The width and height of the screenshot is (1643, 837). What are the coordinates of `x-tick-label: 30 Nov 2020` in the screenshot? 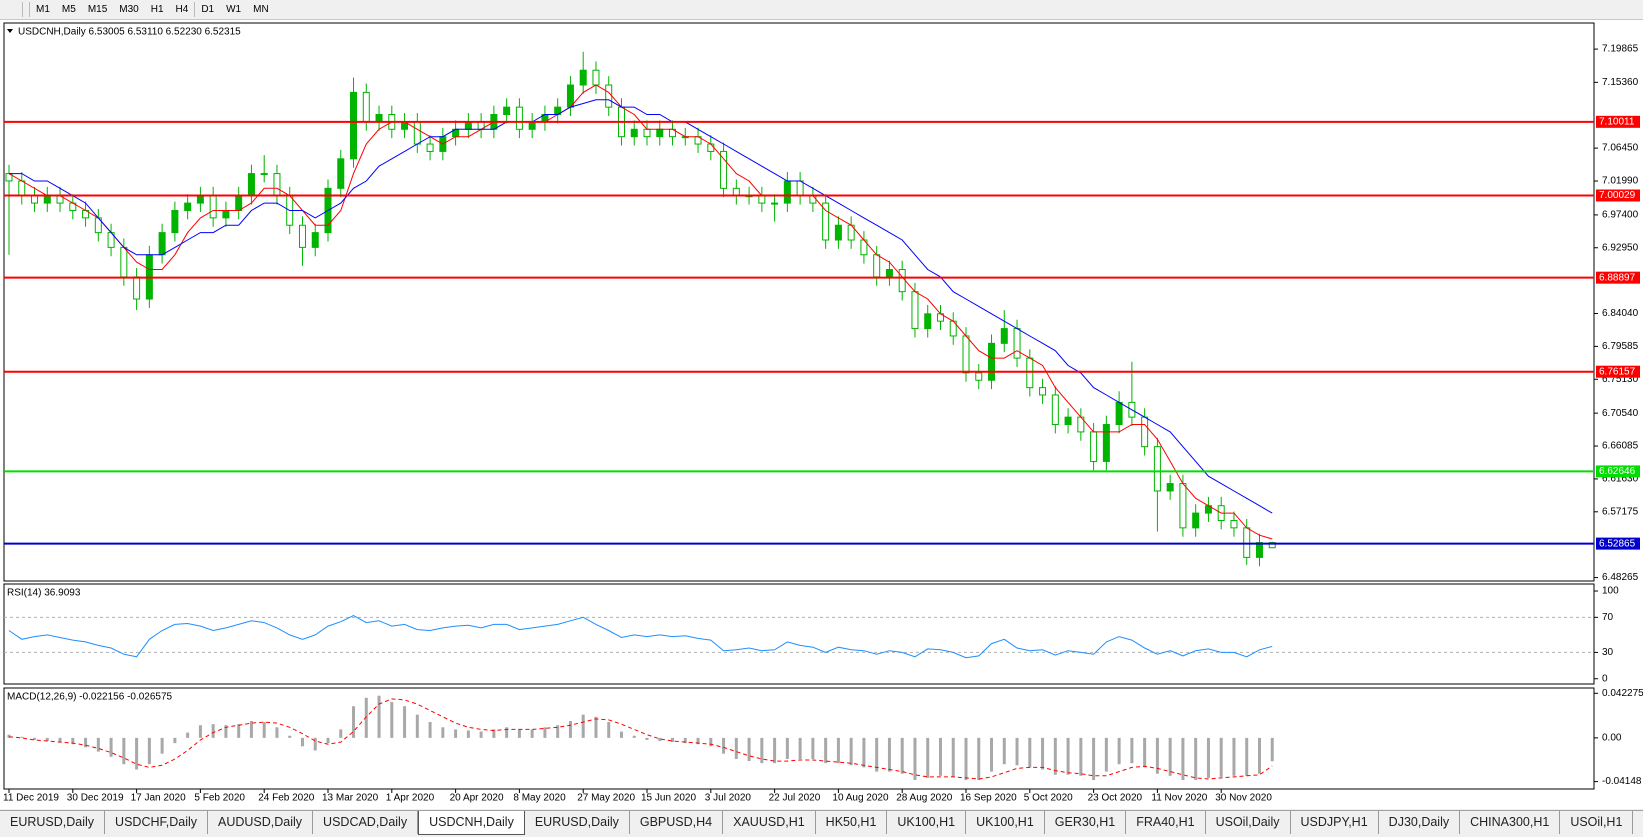 It's located at (1243, 798).